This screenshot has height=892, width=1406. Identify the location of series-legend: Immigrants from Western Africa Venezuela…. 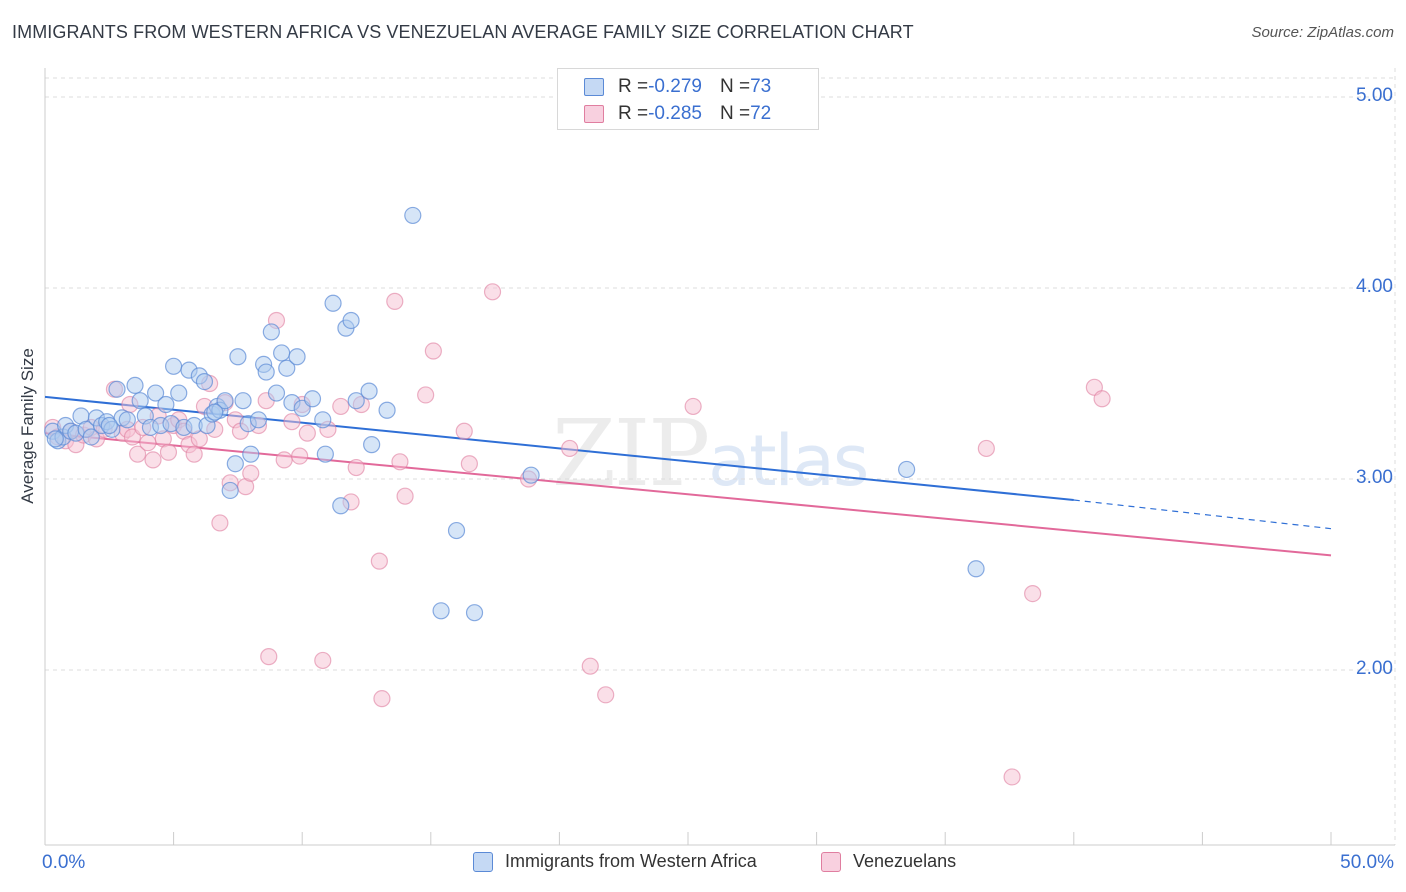
(703, 864).